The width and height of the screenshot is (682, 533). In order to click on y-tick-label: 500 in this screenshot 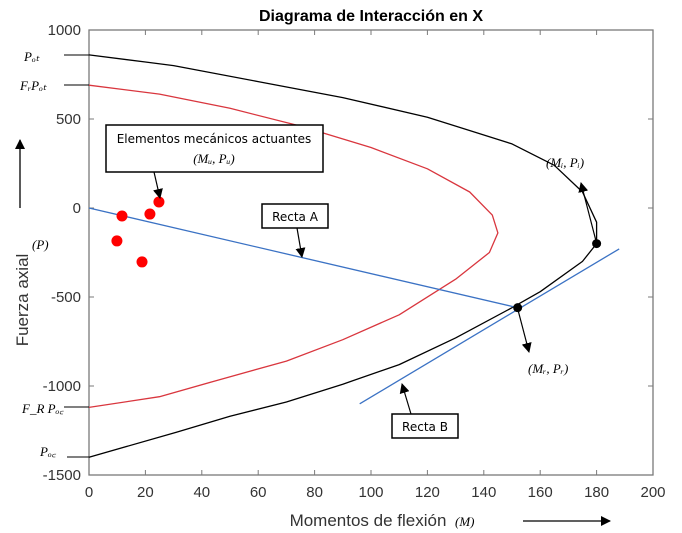, I will do `click(68, 119)`.